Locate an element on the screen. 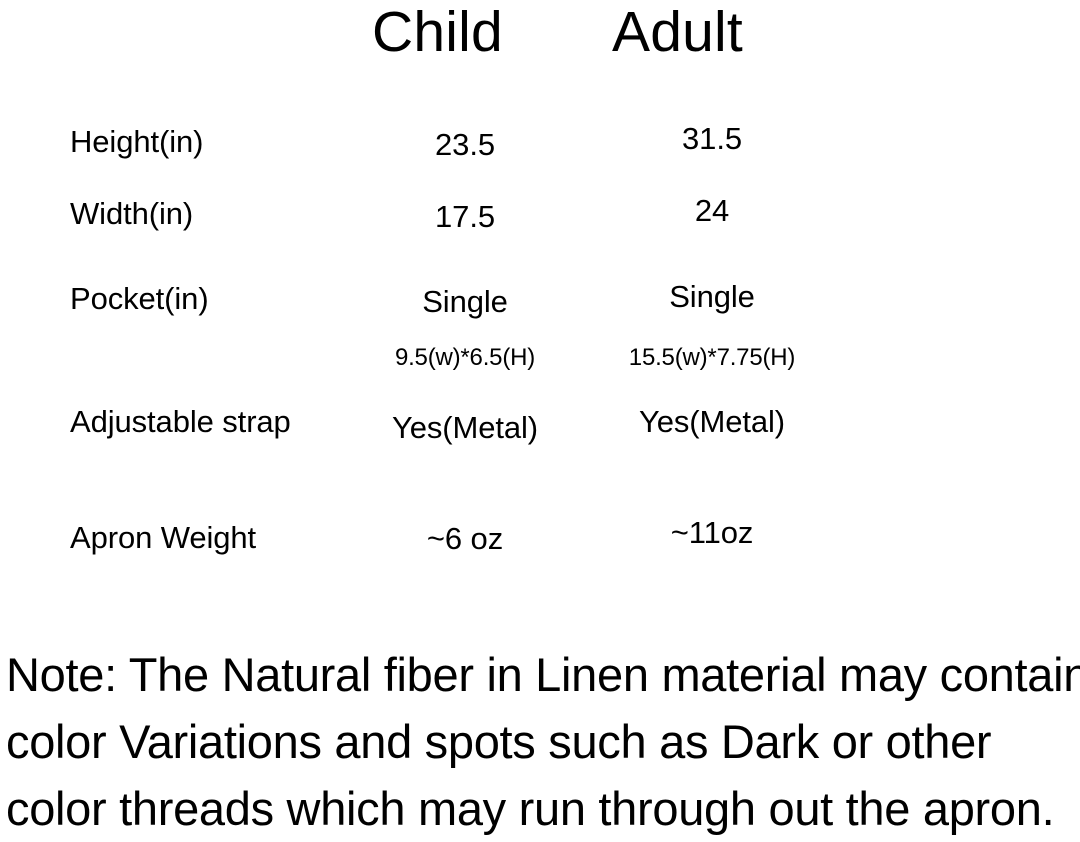 The image size is (1080, 842). cell-height-adult: 31.5 is located at coordinates (712, 138).